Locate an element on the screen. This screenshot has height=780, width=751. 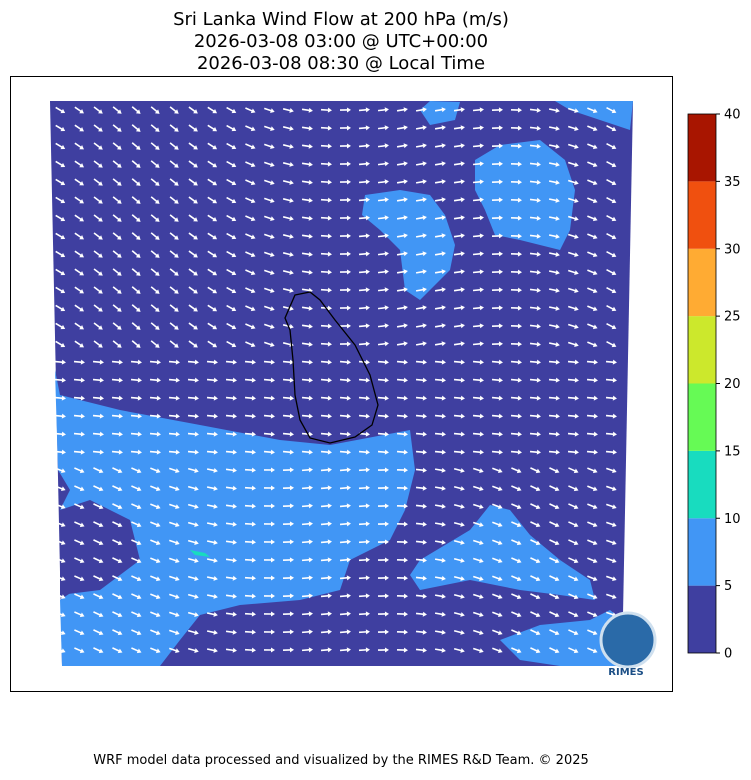
colorbar: 0 5 10 15 20 25 30 35 40 is located at coordinates (714, 385).